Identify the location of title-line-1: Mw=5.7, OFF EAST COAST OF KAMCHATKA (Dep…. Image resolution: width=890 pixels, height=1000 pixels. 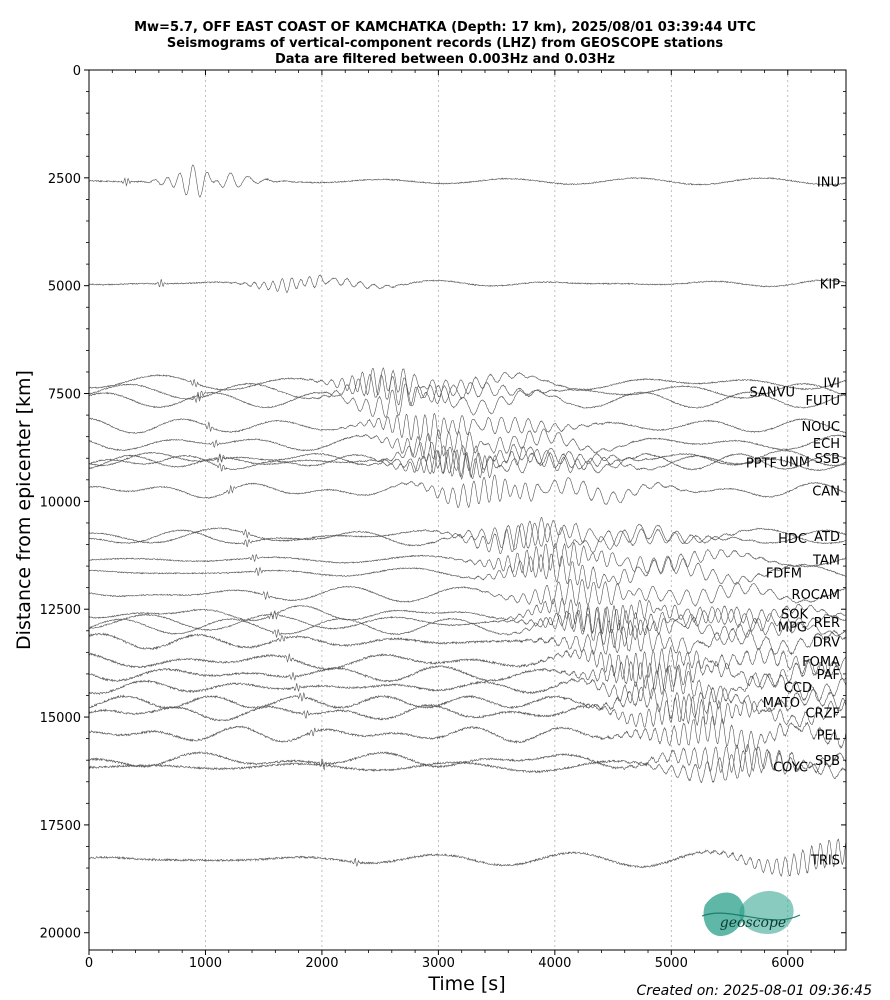
(445, 27).